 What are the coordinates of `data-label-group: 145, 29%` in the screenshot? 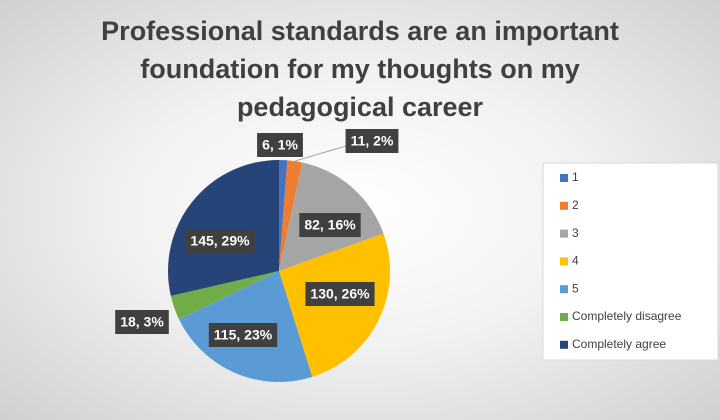 It's located at (220, 241).